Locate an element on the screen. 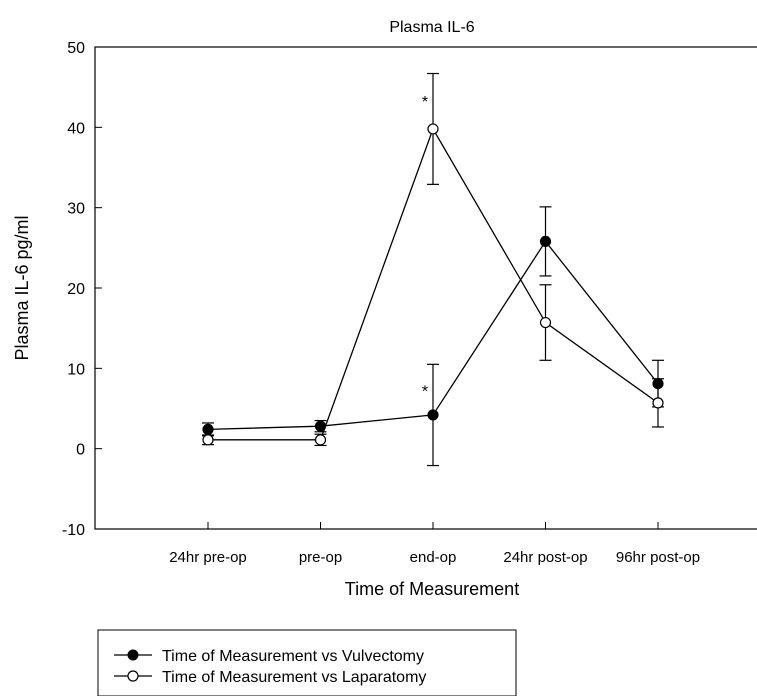 The width and height of the screenshot is (757, 696). y-axis-label: Plasma IL-6 pg/ml is located at coordinates (22, 287).